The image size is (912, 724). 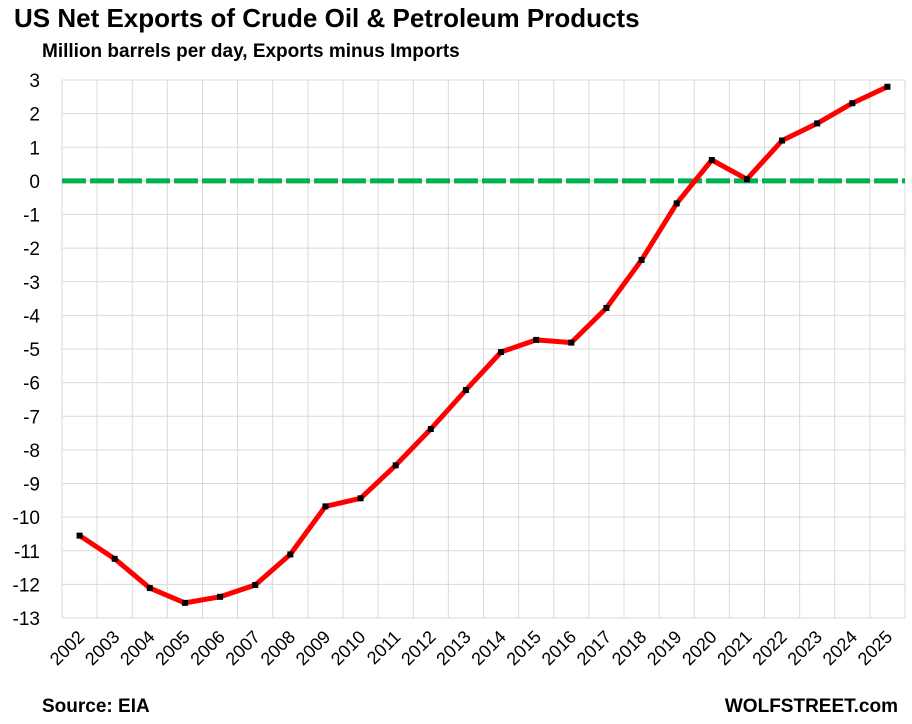 I want to click on y-tick-label: -3, so click(x=31, y=283).